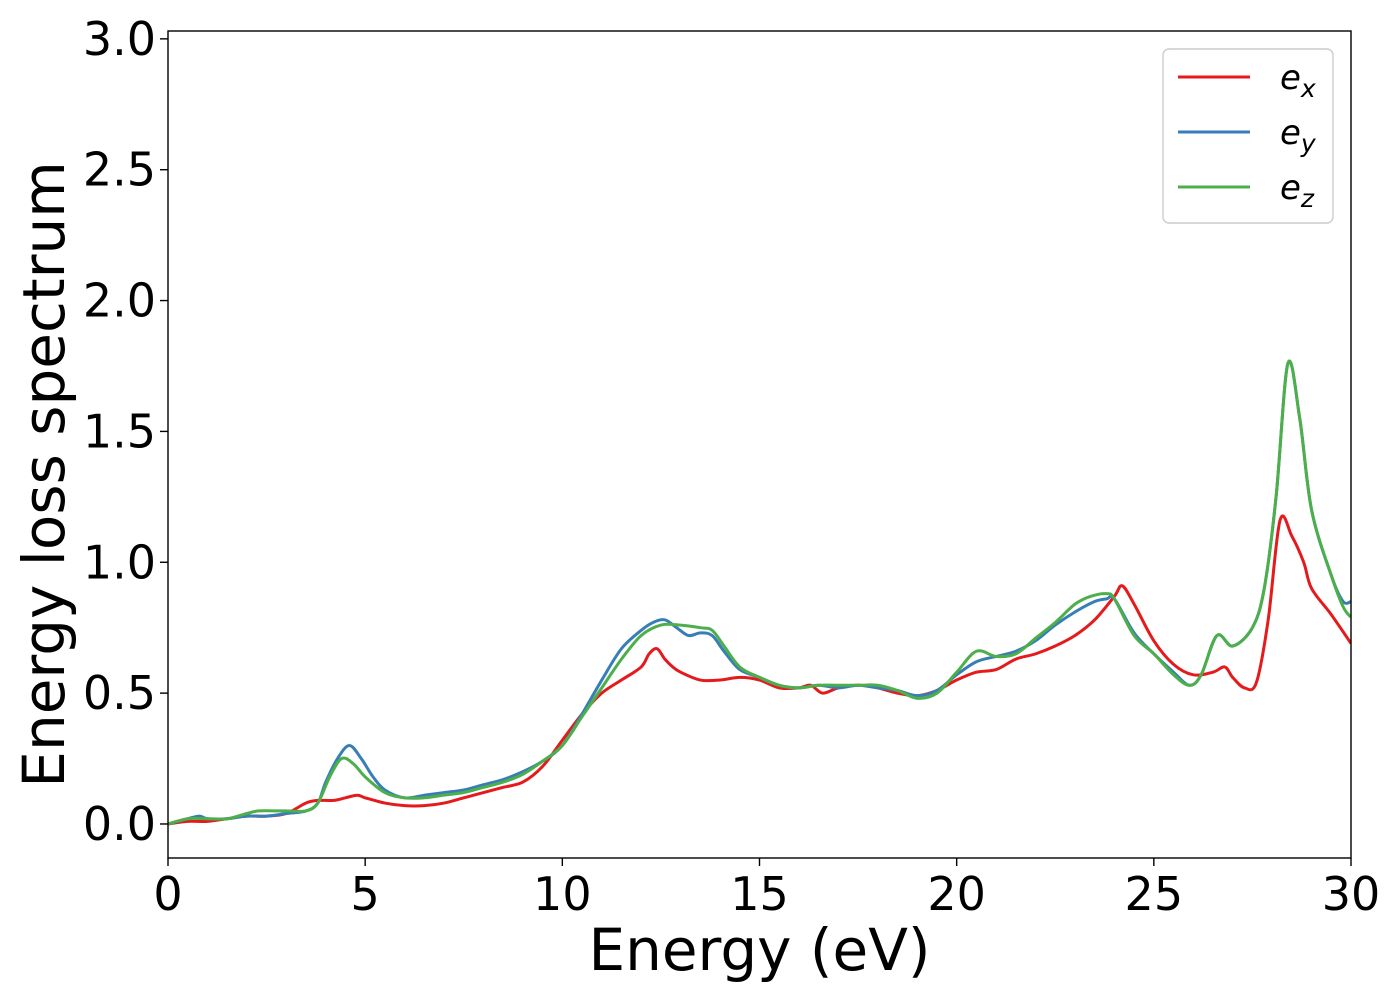  I want to click on x-tick-label: 20, so click(956, 894).